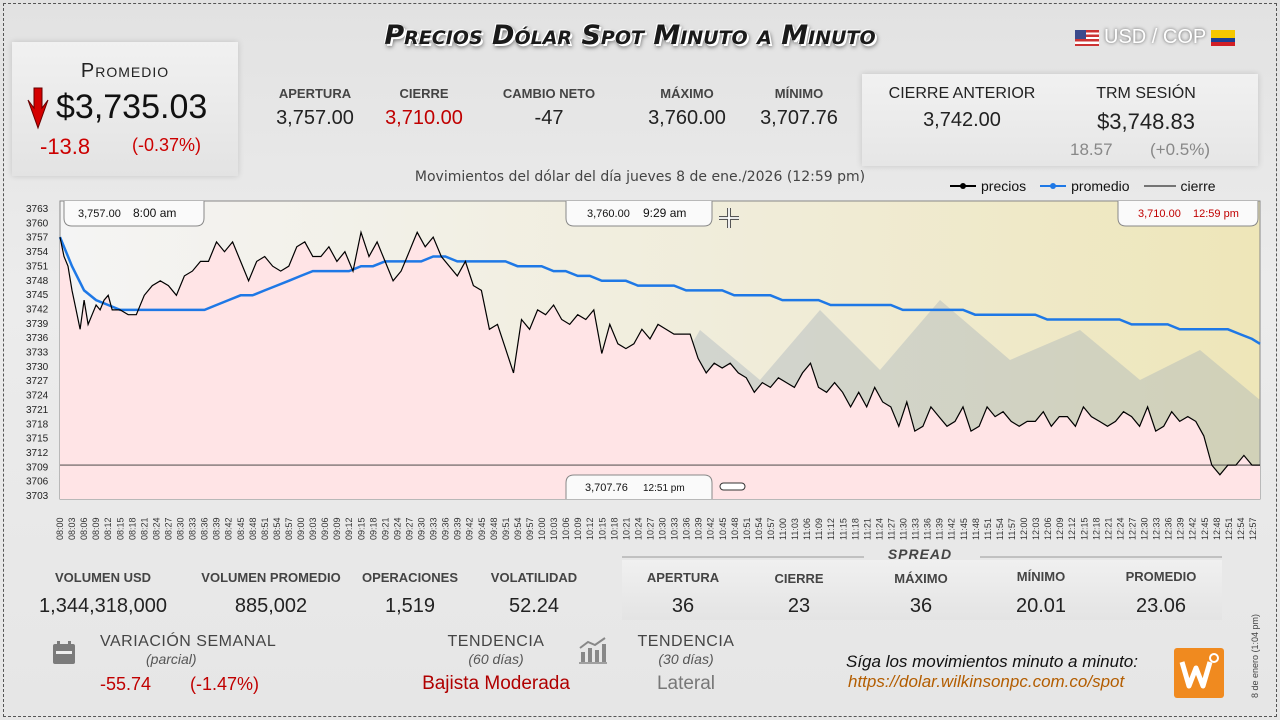 The width and height of the screenshot is (1280, 720). I want to click on volatilidad: VOLATILIDAD 52.24, so click(534, 594).